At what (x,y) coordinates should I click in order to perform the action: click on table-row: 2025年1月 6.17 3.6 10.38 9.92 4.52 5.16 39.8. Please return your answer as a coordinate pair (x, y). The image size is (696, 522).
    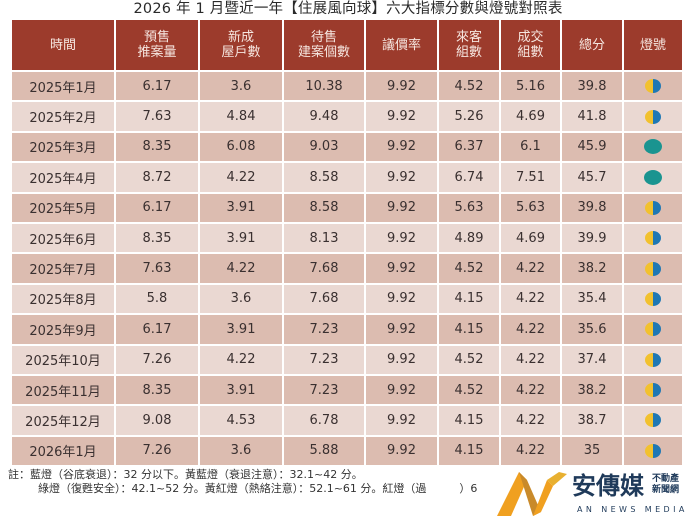
    Looking at the image, I should click on (347, 86).